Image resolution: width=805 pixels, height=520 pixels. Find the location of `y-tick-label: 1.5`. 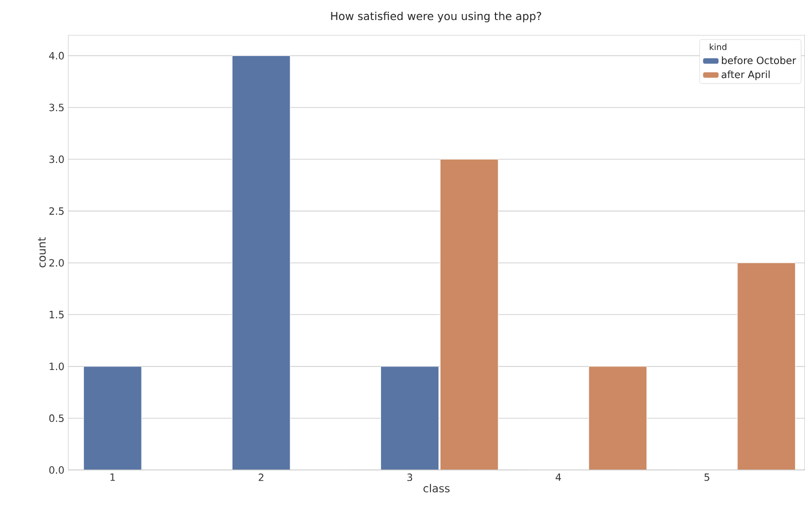

y-tick-label: 1.5 is located at coordinates (57, 314).